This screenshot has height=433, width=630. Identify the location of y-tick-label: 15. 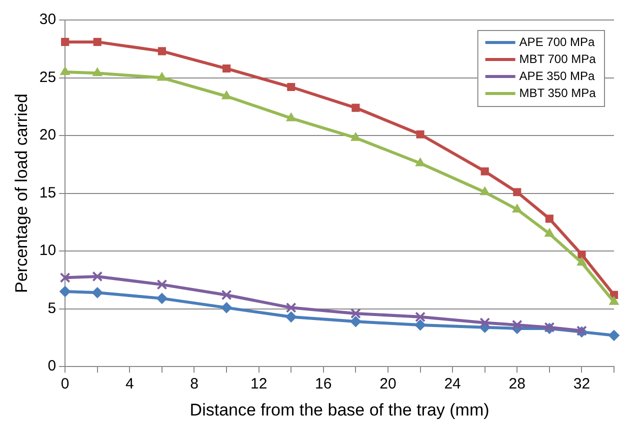
(47, 193).